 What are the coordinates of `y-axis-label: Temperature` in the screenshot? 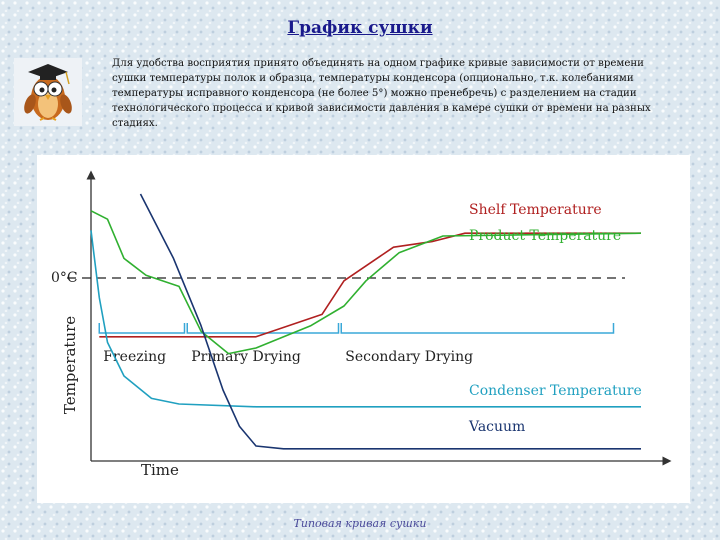 It's located at (70, 365).